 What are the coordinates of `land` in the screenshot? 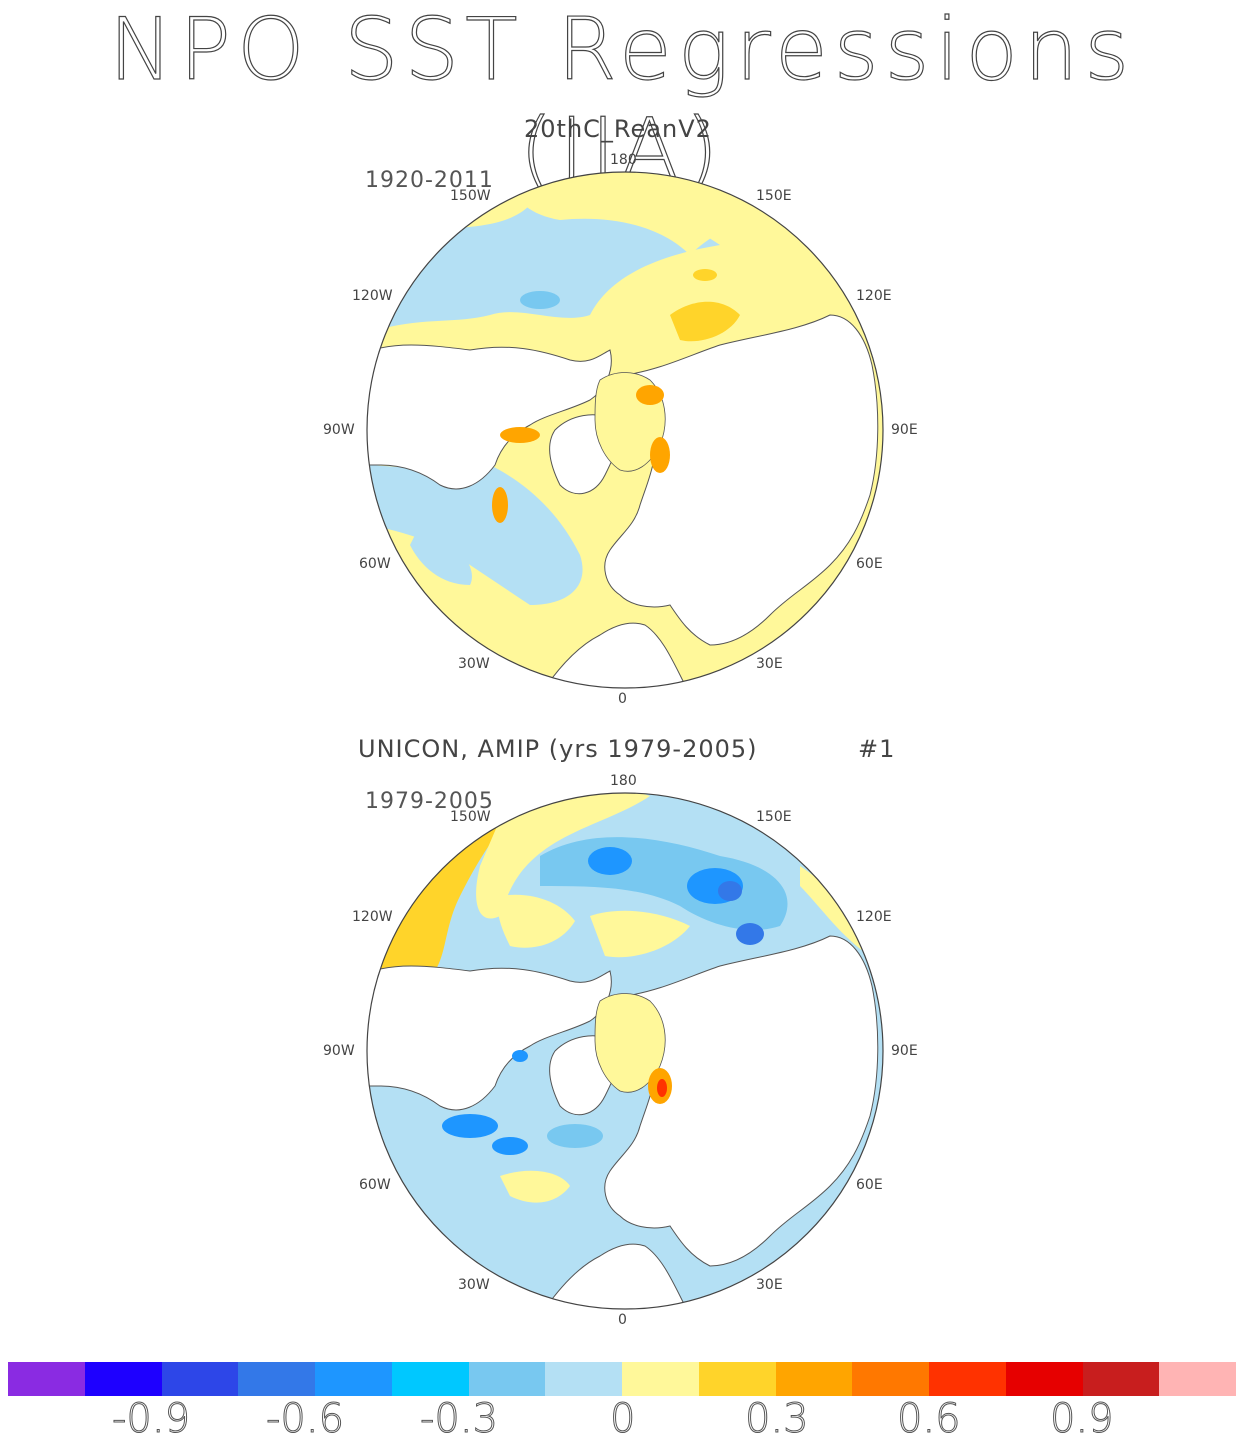 It's located at (623, 1122).